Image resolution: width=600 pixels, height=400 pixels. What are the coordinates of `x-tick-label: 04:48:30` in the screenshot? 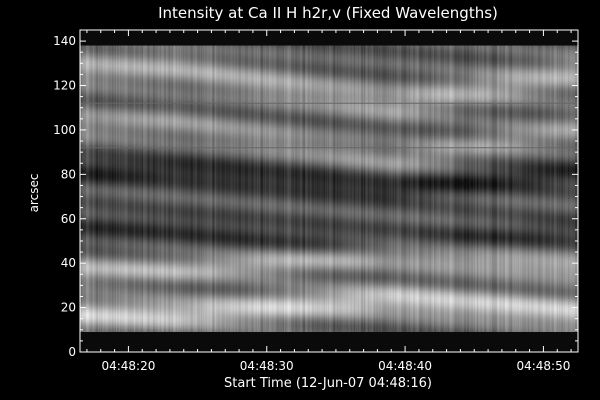 It's located at (267, 366).